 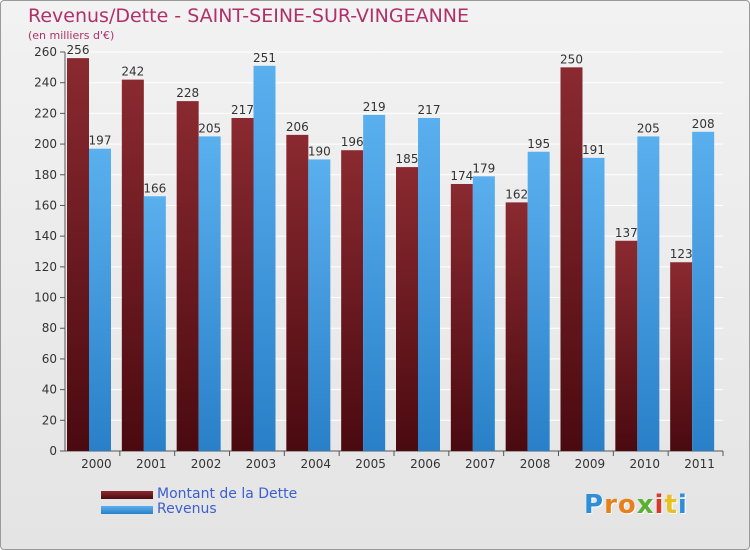 I want to click on y-tick-label: 240, so click(x=45, y=83).